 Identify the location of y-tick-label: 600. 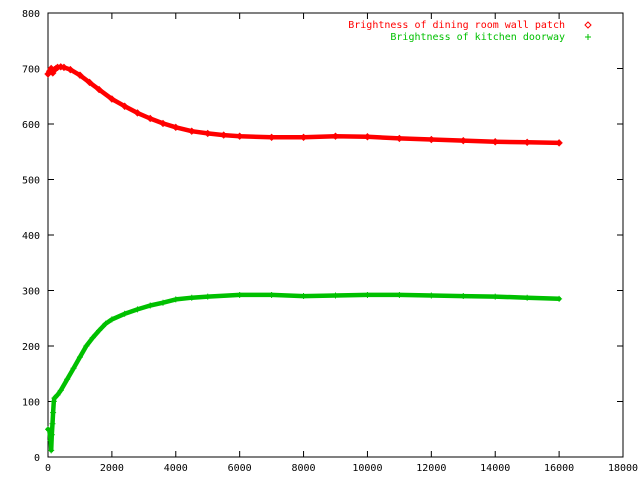
(31, 125).